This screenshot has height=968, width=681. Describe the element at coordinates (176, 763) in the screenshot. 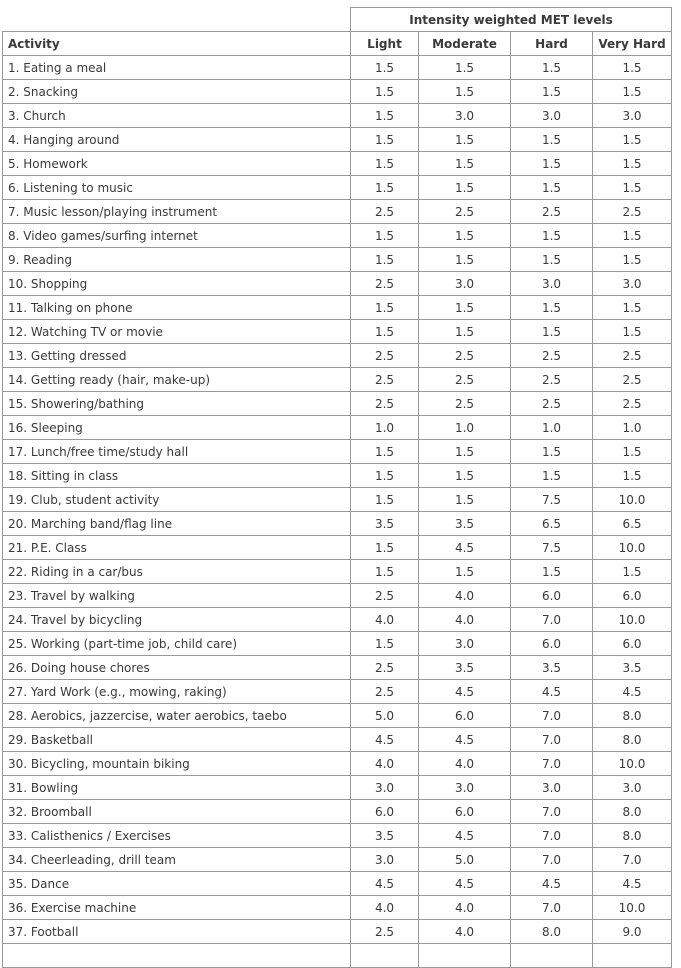

I see `activity-cell: 30. Bicycling, mountain biking` at that location.